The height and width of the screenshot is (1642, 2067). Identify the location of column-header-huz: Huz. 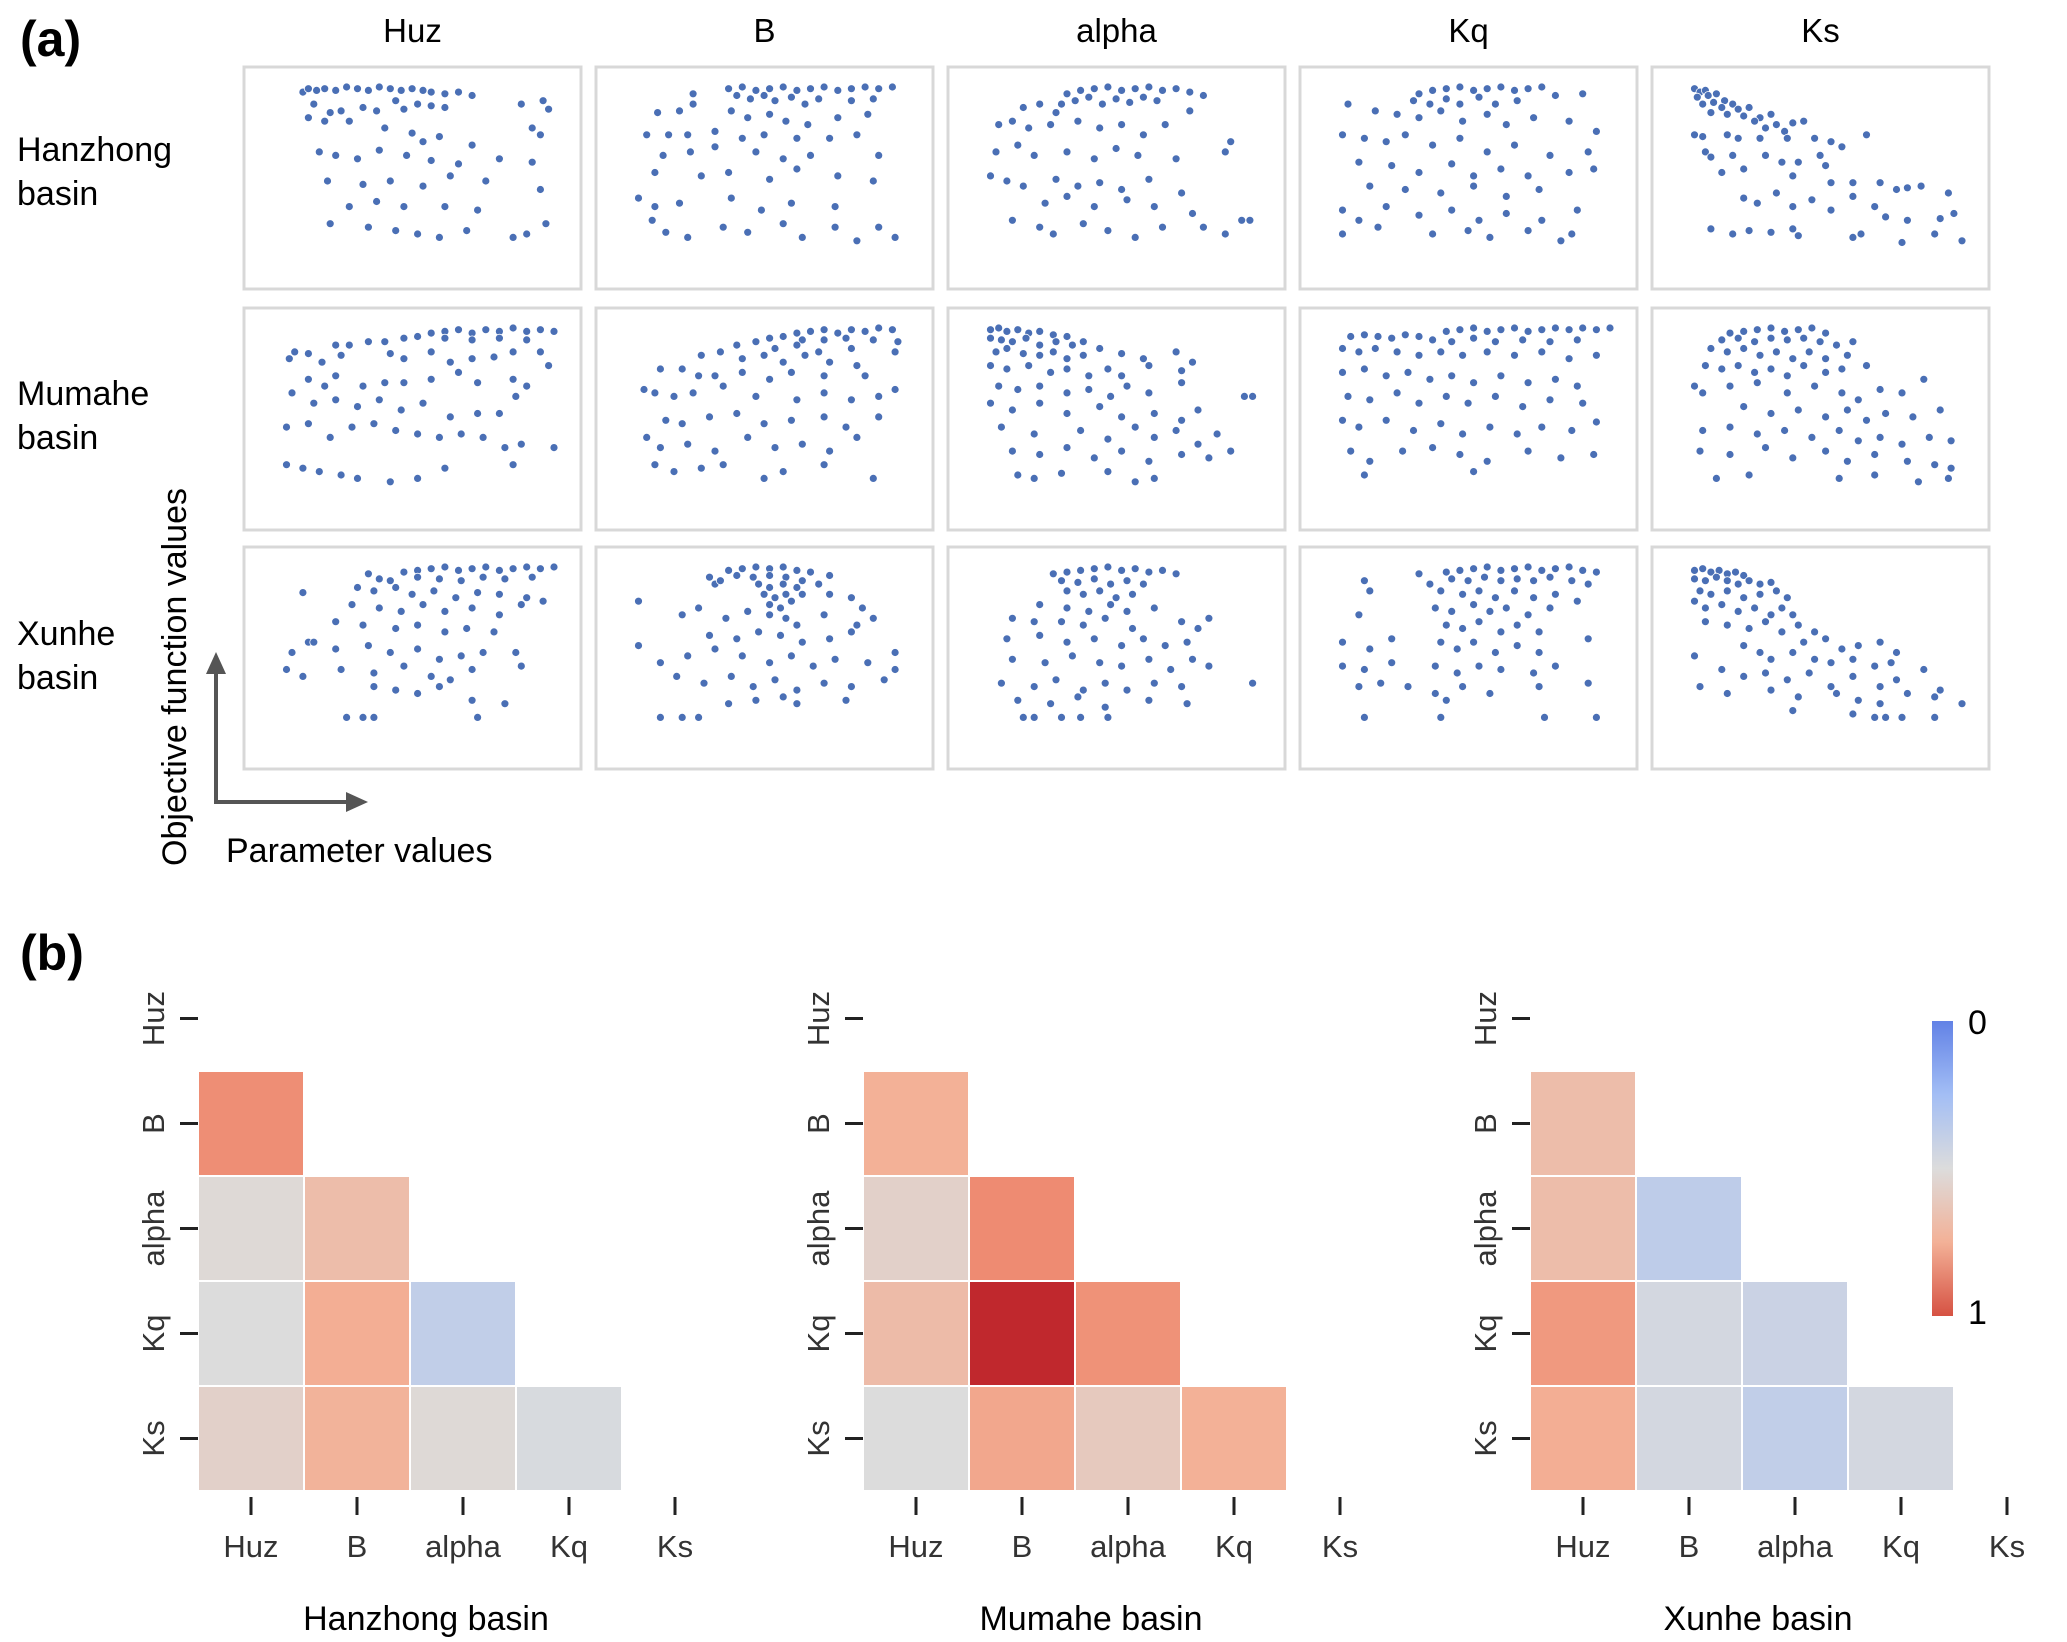
(412, 30).